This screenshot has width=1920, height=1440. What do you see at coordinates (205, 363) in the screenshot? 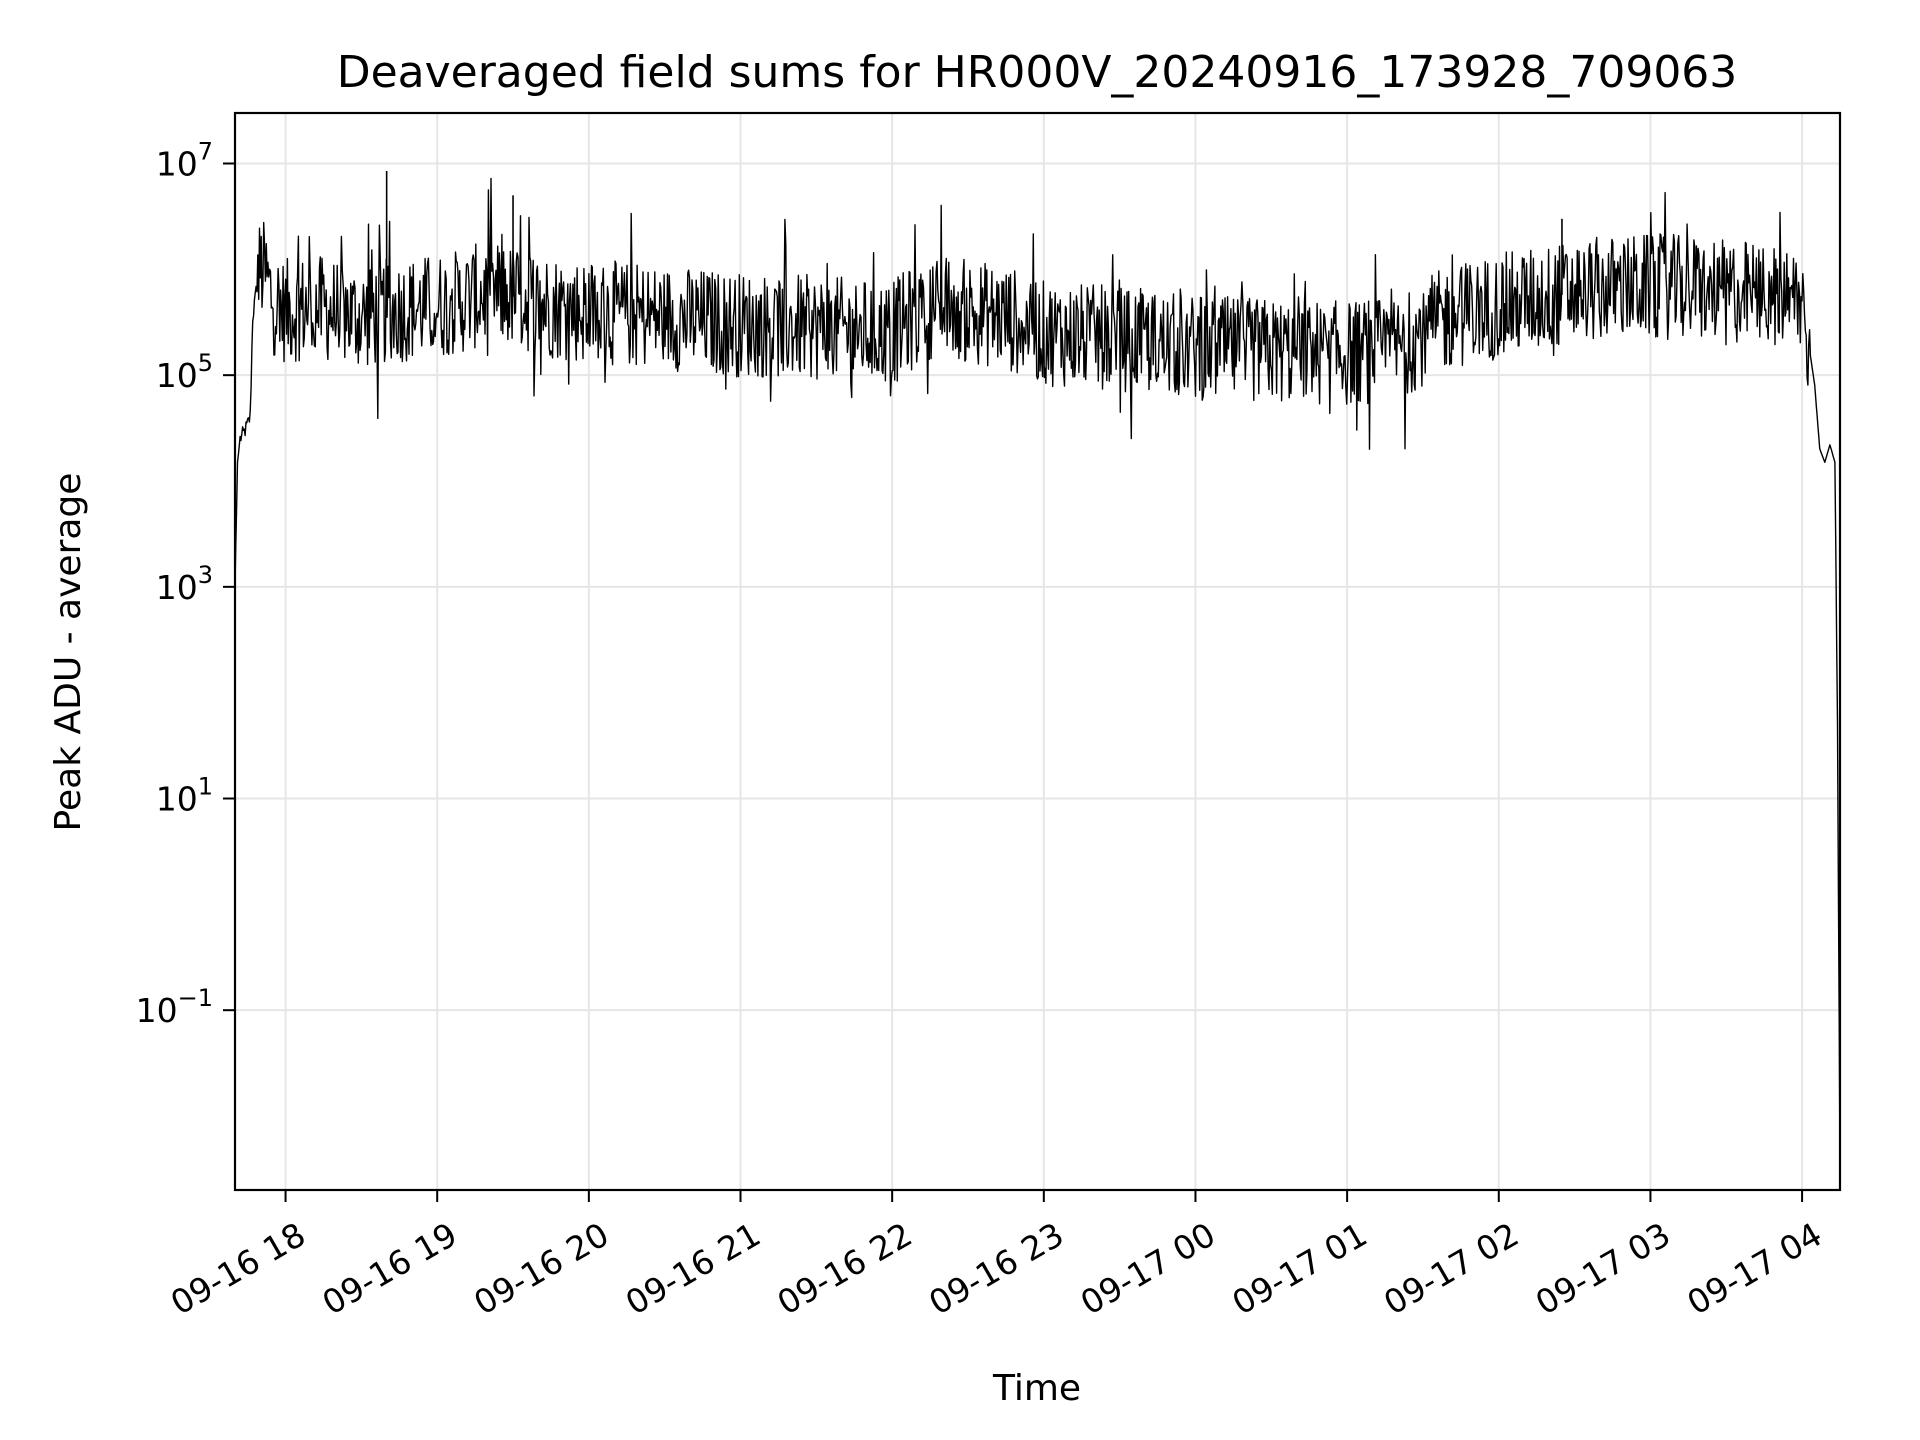
I see `y-tick-exponent: 5` at bounding box center [205, 363].